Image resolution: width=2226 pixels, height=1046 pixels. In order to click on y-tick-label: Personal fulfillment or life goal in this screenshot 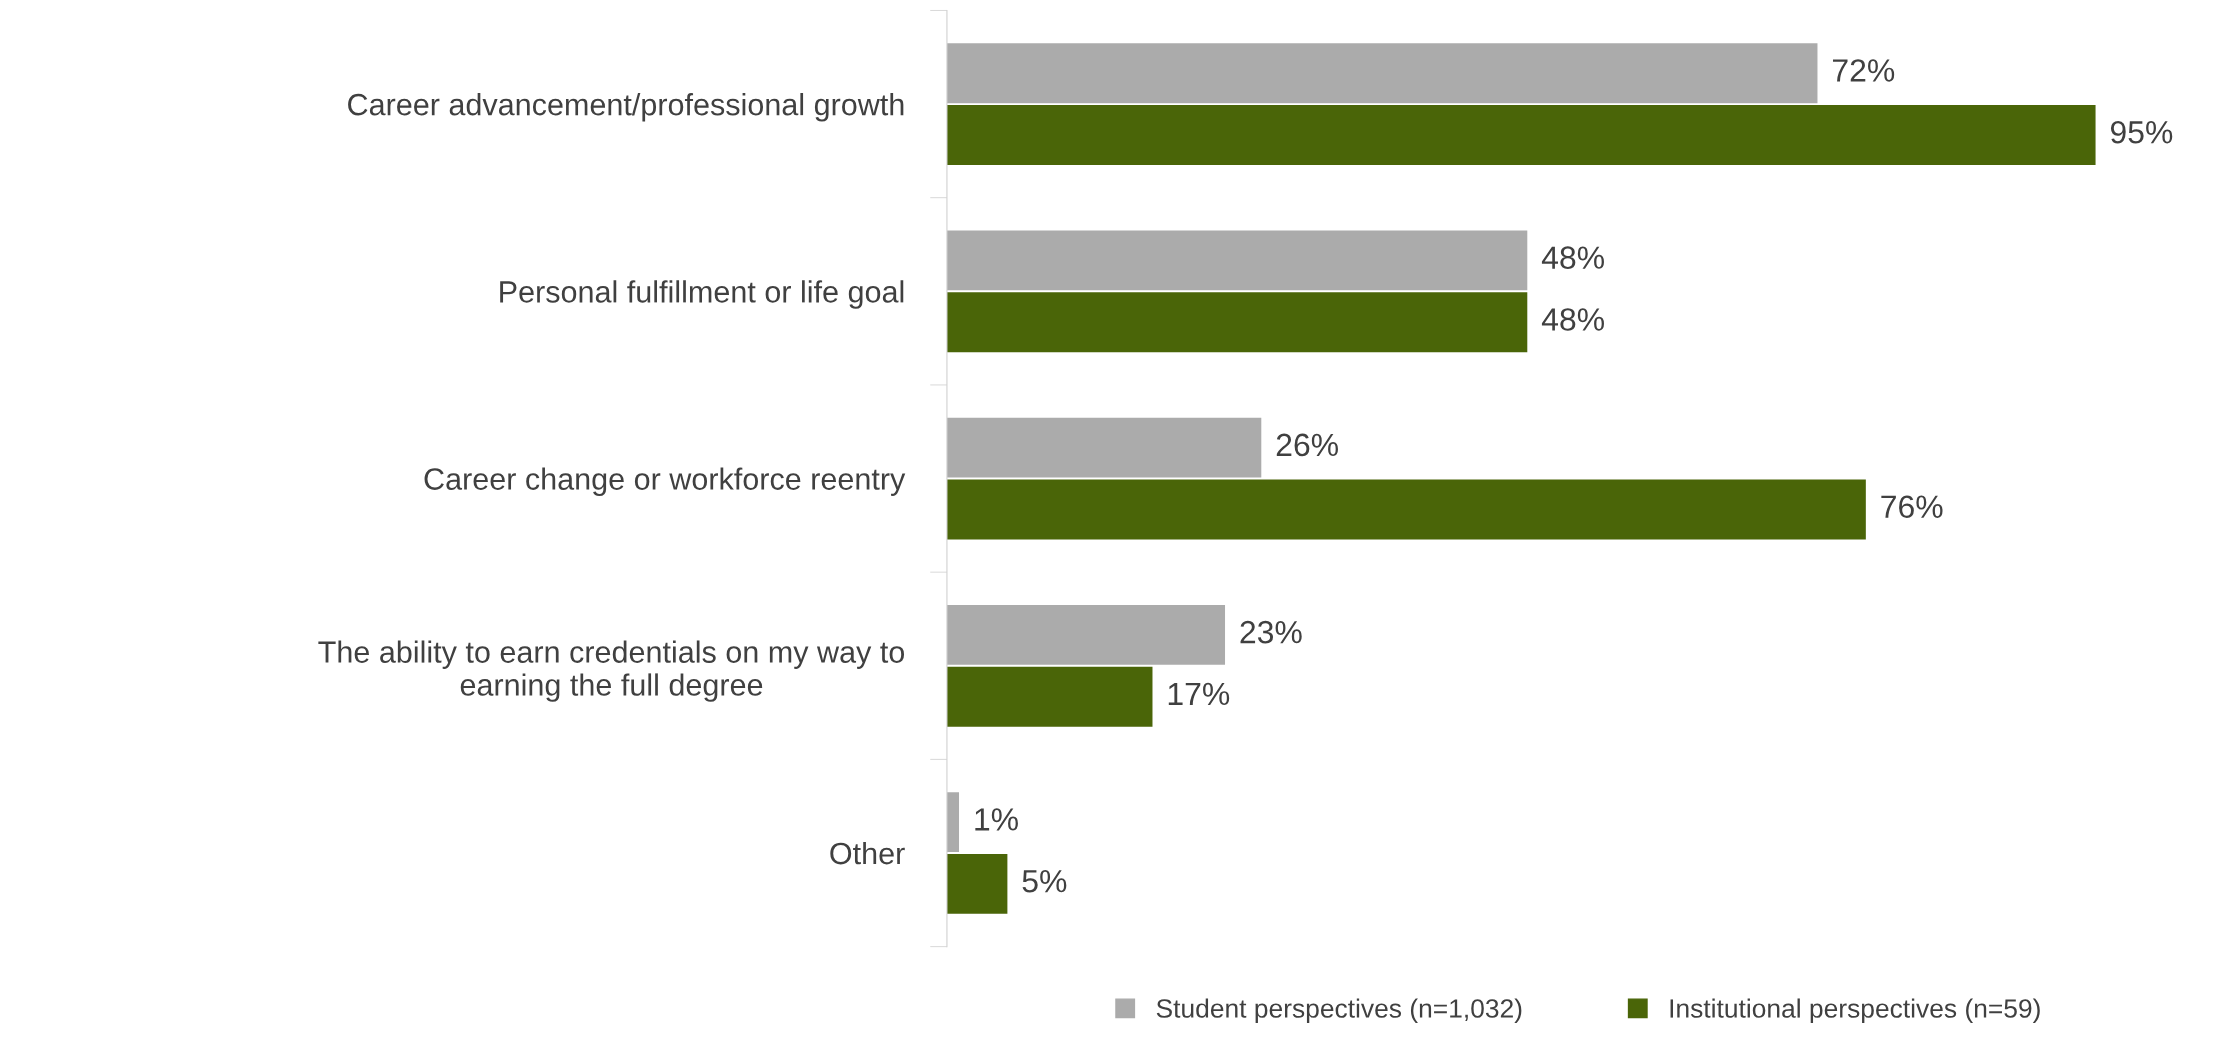, I will do `click(702, 294)`.